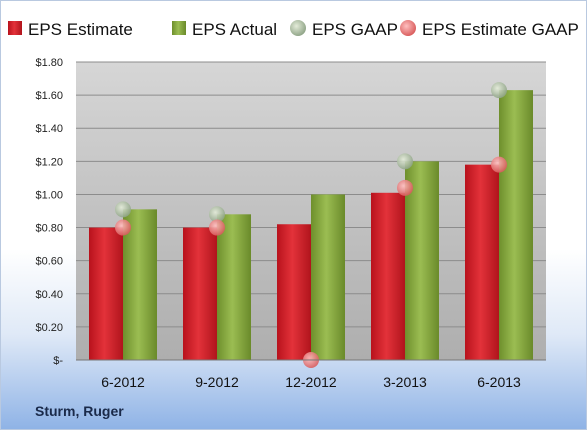 This screenshot has width=587, height=431. I want to click on x-tick-label: 6-2013, so click(499, 382).